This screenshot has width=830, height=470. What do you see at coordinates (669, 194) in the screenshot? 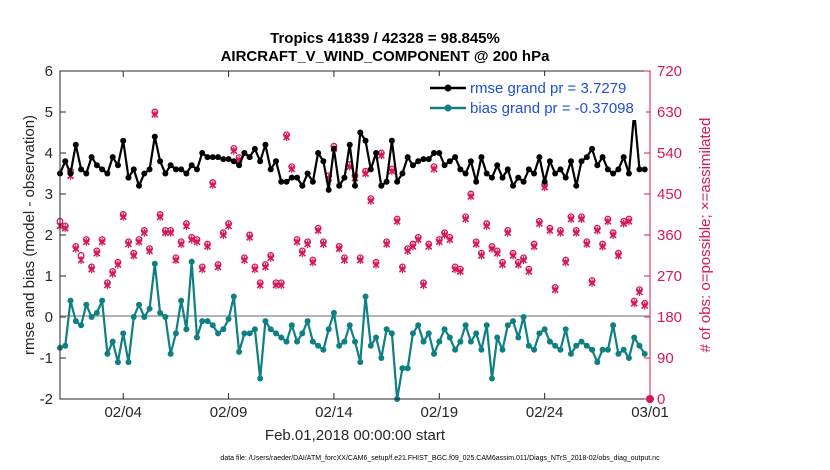
I see `y-right-tick-label: 450` at bounding box center [669, 194].